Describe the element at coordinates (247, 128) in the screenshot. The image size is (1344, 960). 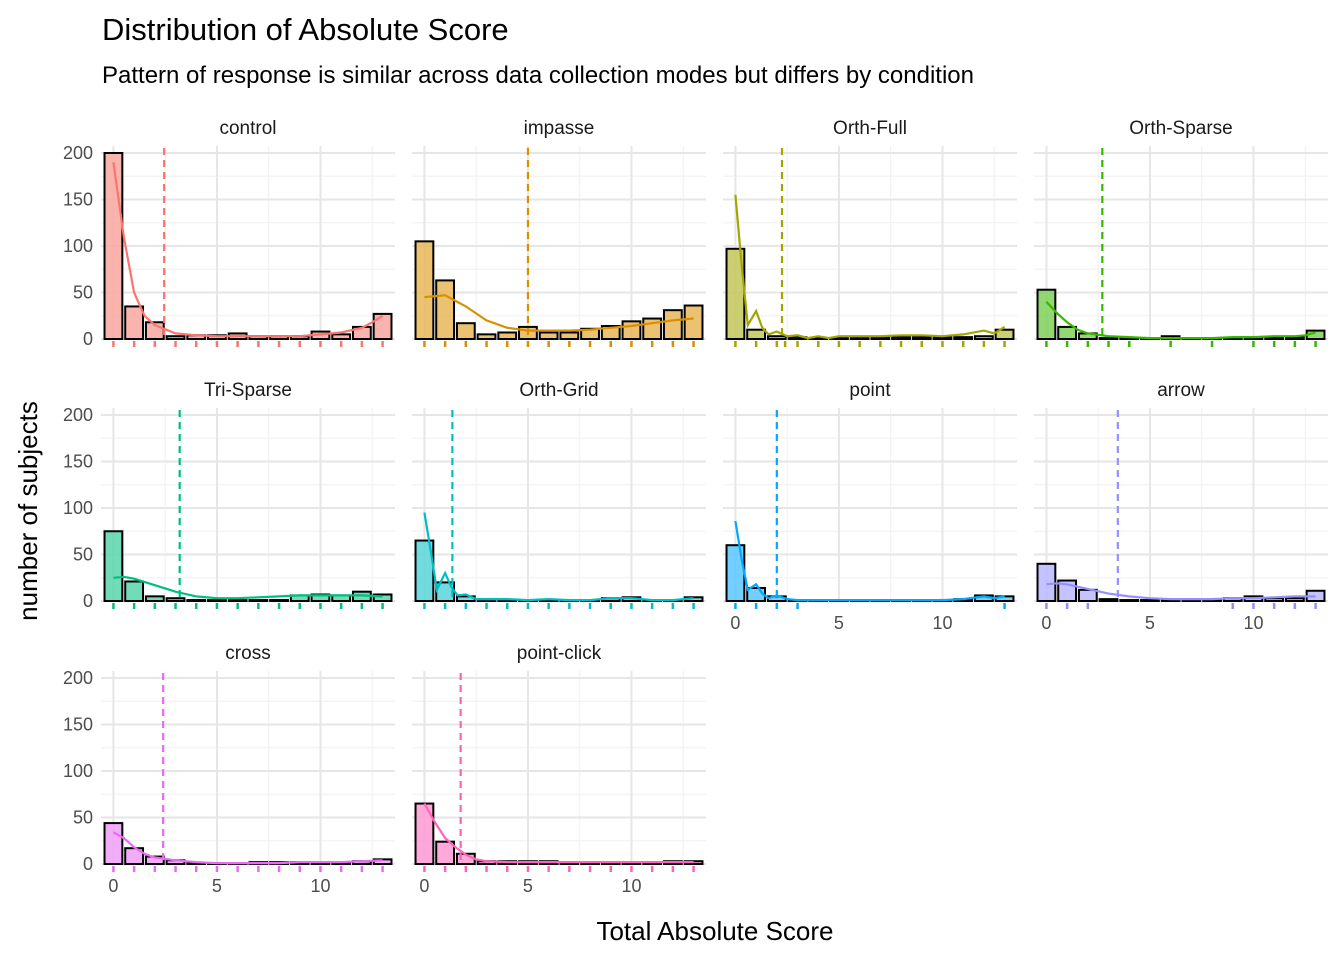
I see `facet-label: control` at that location.